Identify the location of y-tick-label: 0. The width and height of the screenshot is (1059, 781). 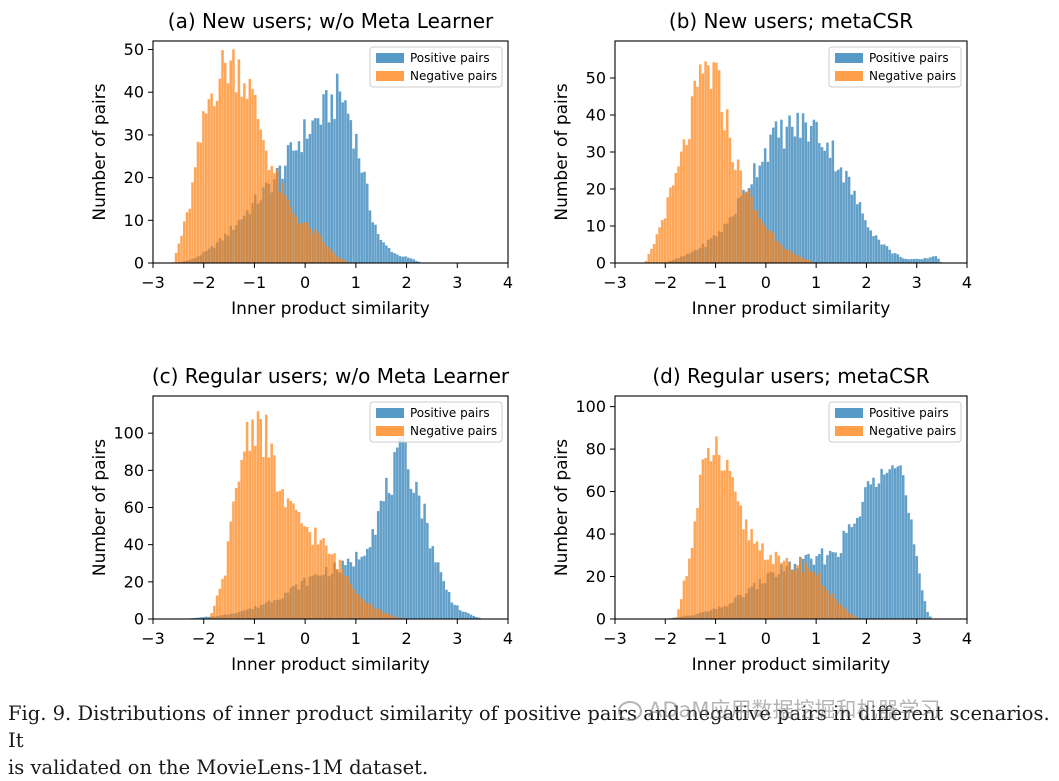
(601, 619).